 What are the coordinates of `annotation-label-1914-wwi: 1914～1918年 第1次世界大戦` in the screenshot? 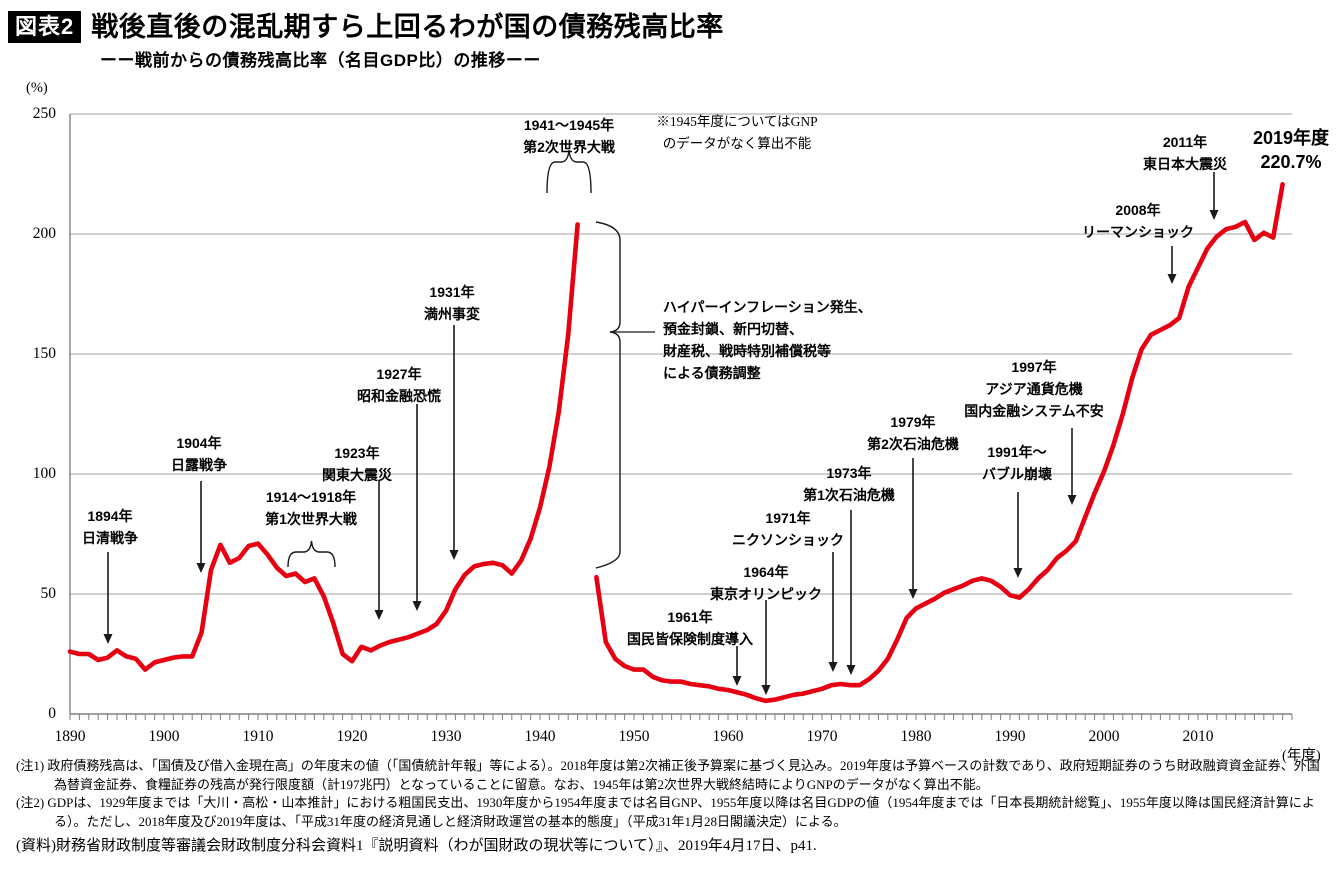 It's located at (311, 508).